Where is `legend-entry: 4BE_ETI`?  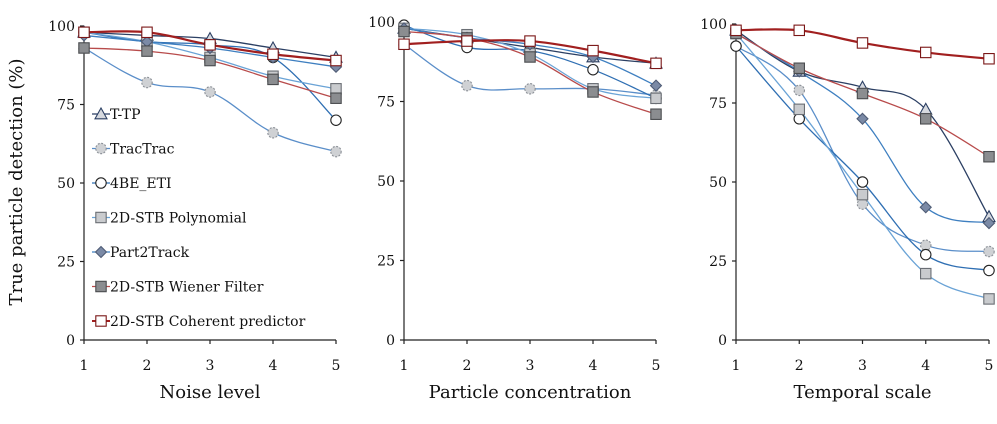
legend-entry: 4BE_ETI is located at coordinates (141, 184).